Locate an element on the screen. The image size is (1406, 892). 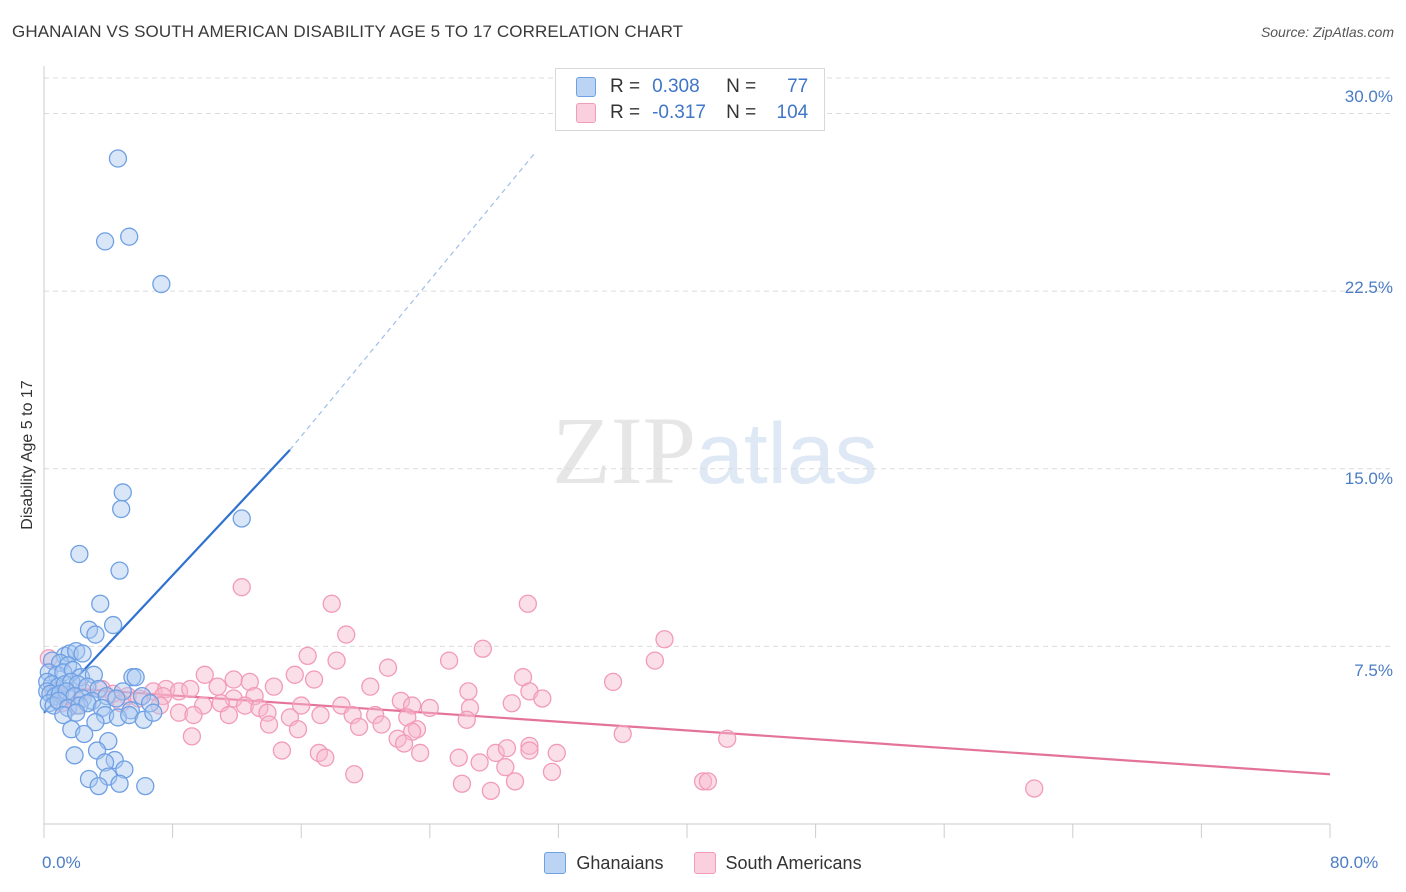
x-tick-label-min: 0.0% is located at coordinates (61, 862).